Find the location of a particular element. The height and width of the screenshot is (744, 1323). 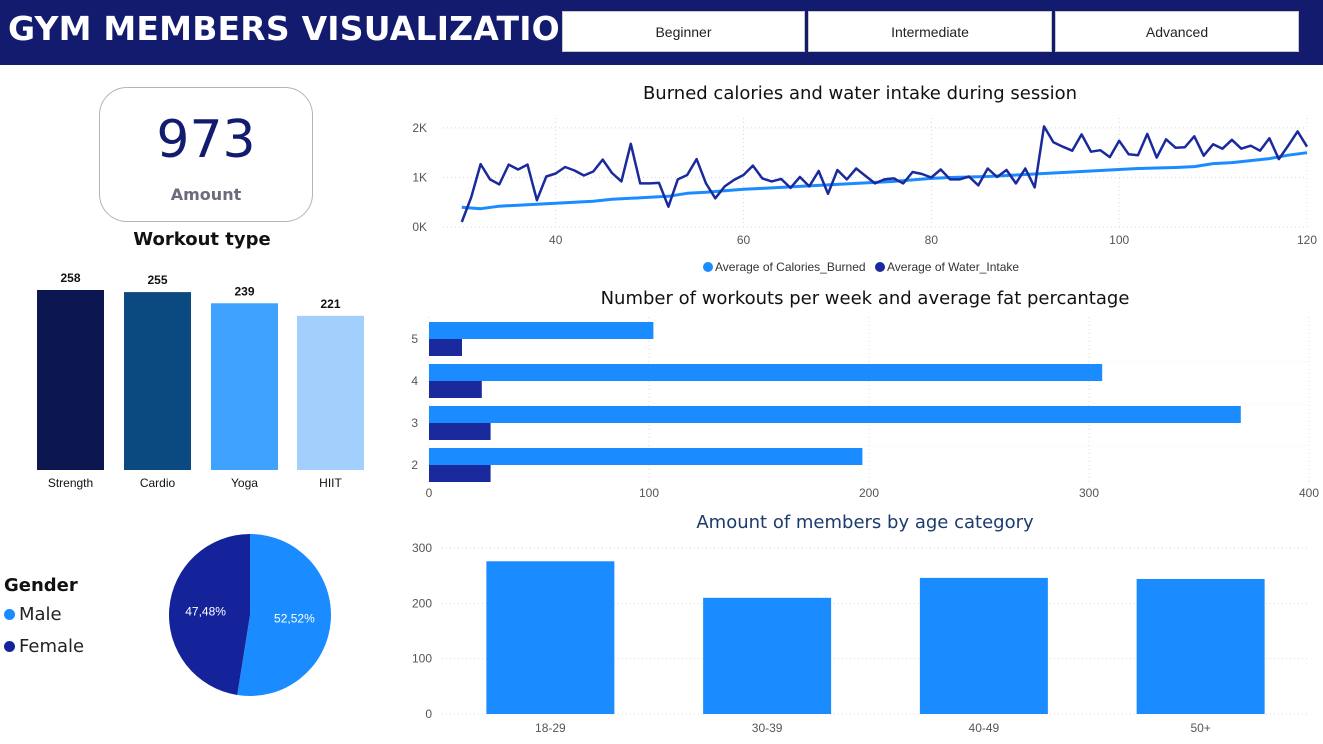

kpi-value: 973 is located at coordinates (206, 140).